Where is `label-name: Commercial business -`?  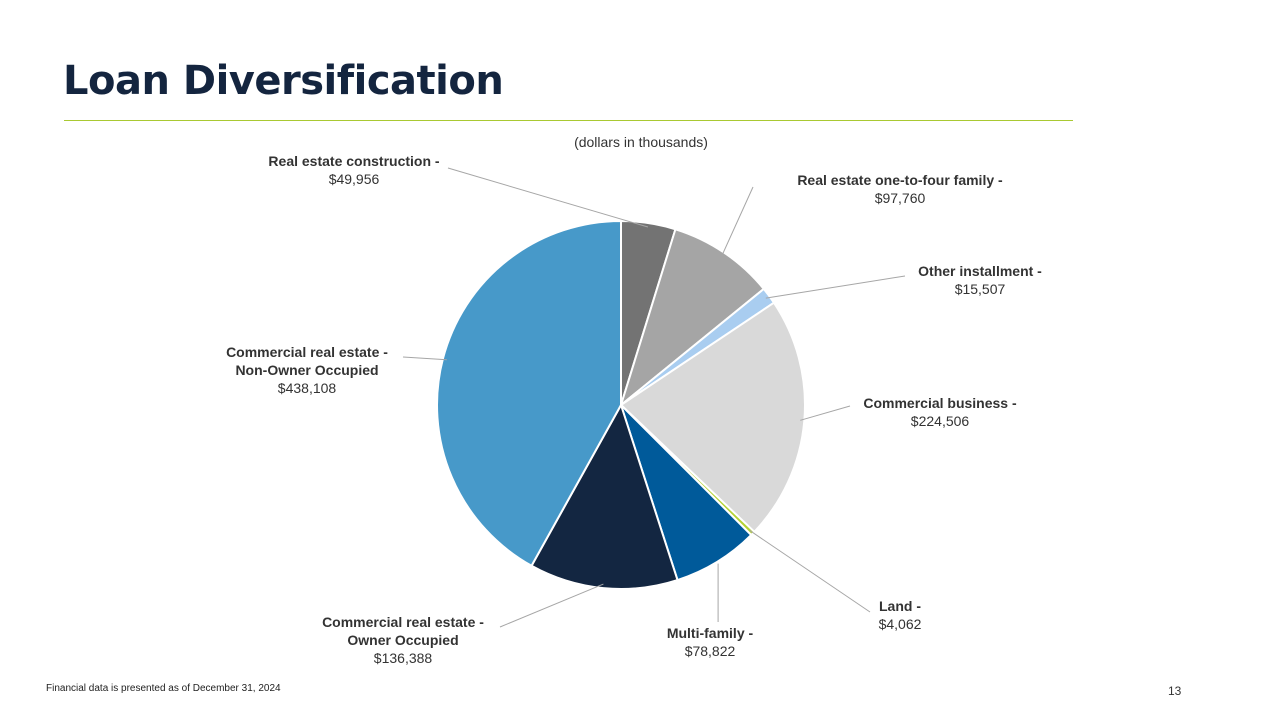 label-name: Commercial business - is located at coordinates (940, 403).